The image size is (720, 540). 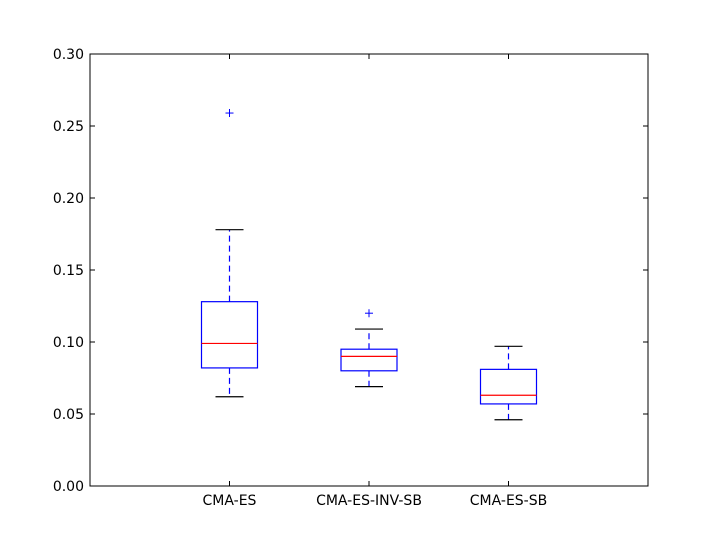 What do you see at coordinates (68, 199) in the screenshot?
I see `y-tick-label: 0.20` at bounding box center [68, 199].